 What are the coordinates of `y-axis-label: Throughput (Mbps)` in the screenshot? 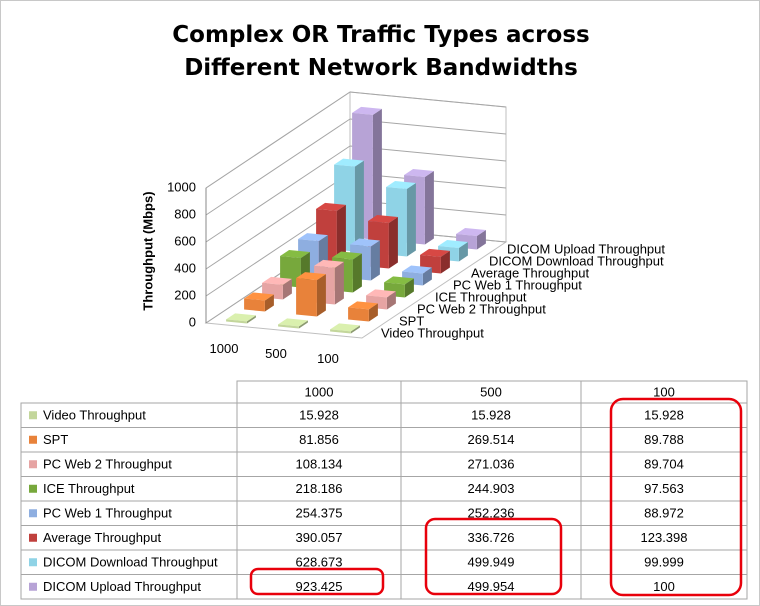 It's located at (147, 250).